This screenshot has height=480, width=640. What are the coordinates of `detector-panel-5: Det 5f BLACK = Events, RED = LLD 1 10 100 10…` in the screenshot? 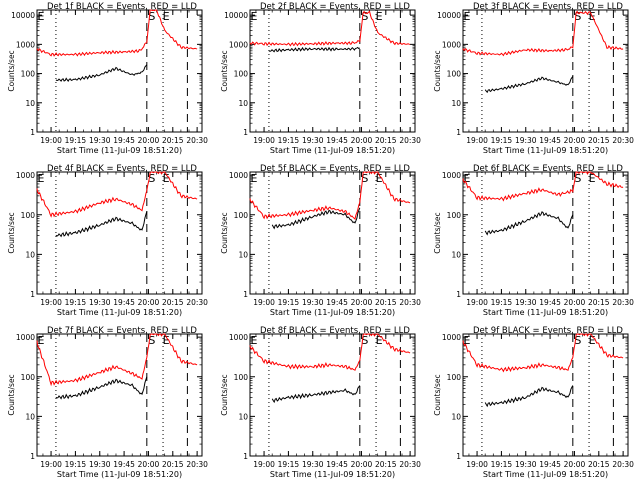 It's located at (320, 240).